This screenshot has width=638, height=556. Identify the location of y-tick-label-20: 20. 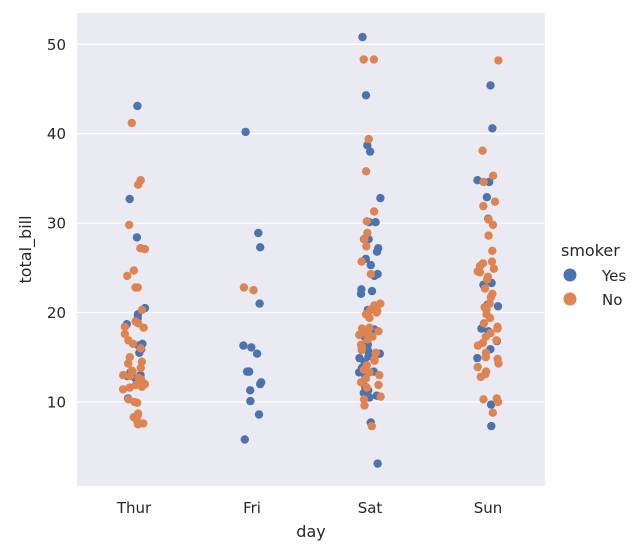
(56, 313).